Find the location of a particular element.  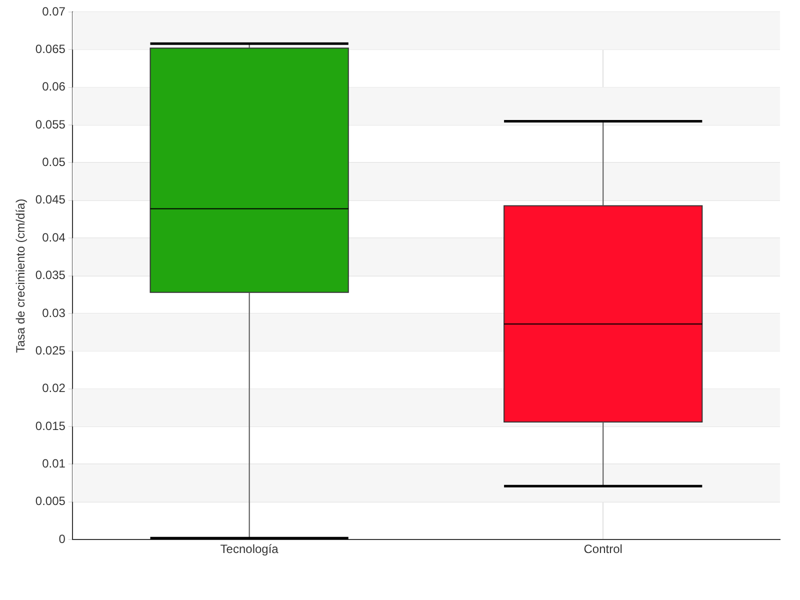

y-tick-label: 0 is located at coordinates (62, 539).